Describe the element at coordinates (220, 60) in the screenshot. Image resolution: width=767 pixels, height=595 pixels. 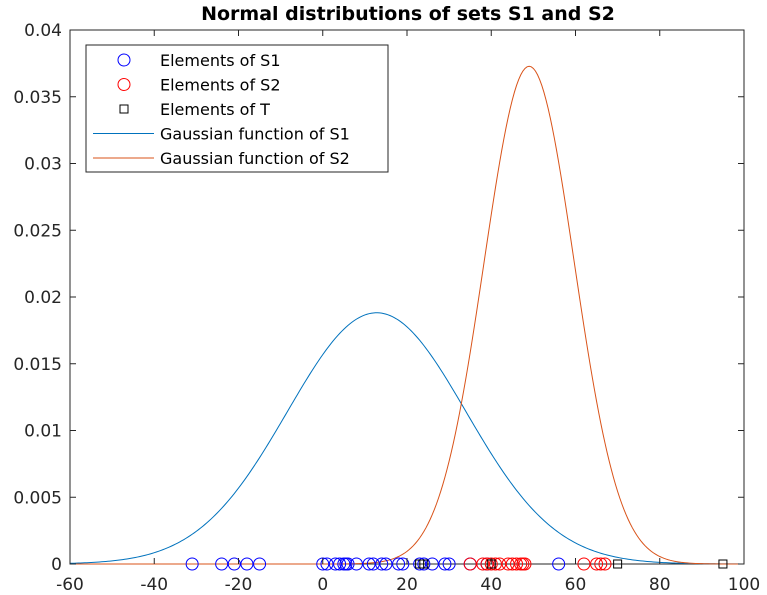
I see `legend-label: Elements of S1` at that location.